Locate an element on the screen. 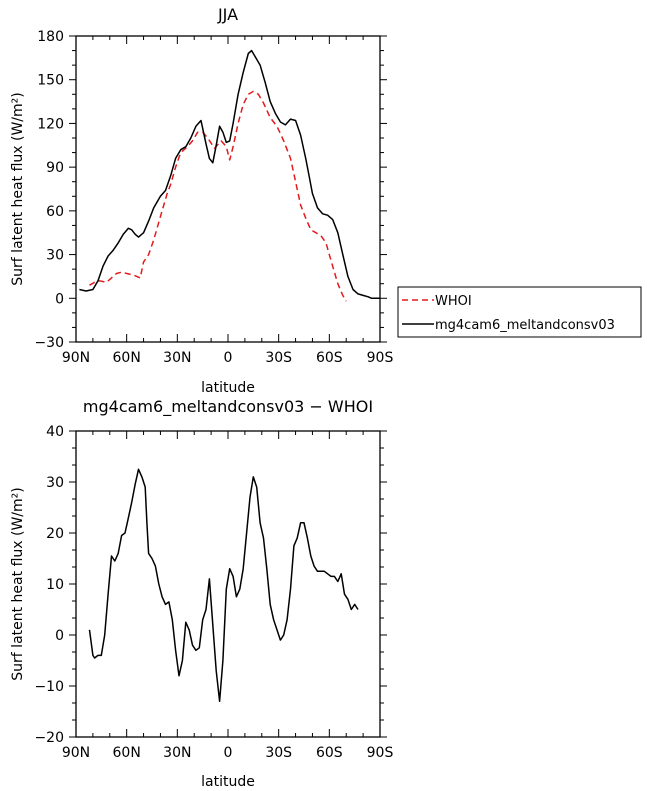  chart-title: JJA is located at coordinates (227, 14).